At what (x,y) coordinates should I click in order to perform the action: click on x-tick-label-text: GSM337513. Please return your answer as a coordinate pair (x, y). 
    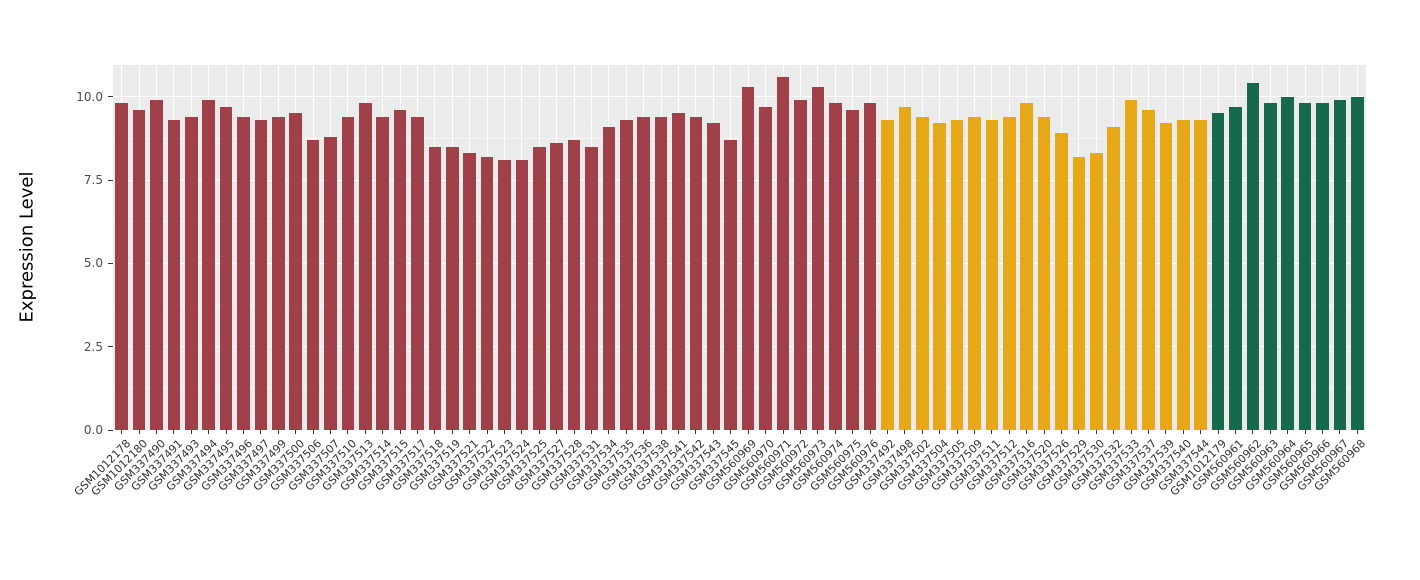
    Looking at the image, I should click on (348, 465).